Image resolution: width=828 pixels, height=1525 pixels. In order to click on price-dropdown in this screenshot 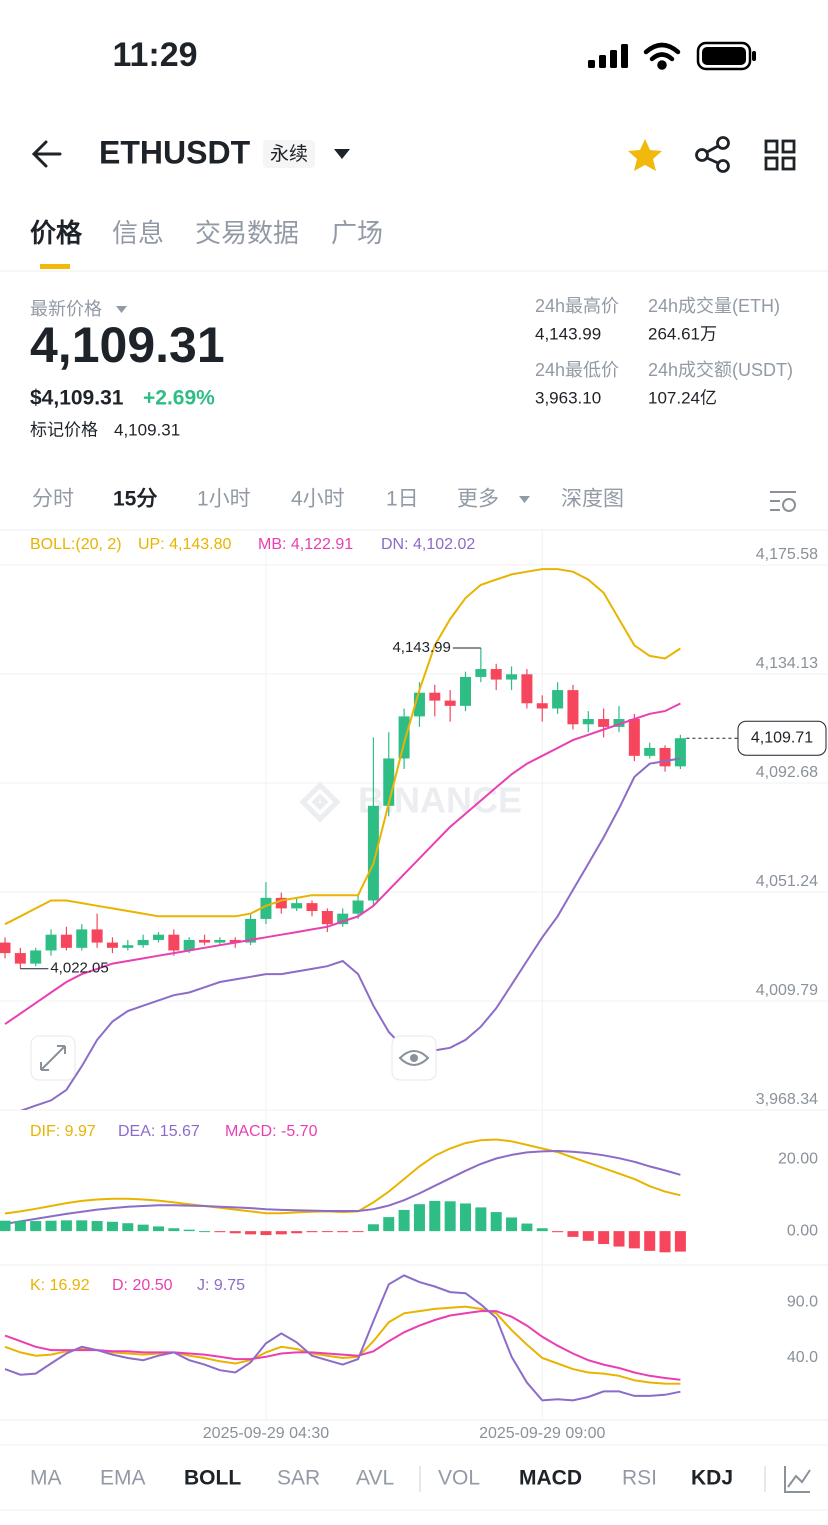, I will do `click(121, 309)`.